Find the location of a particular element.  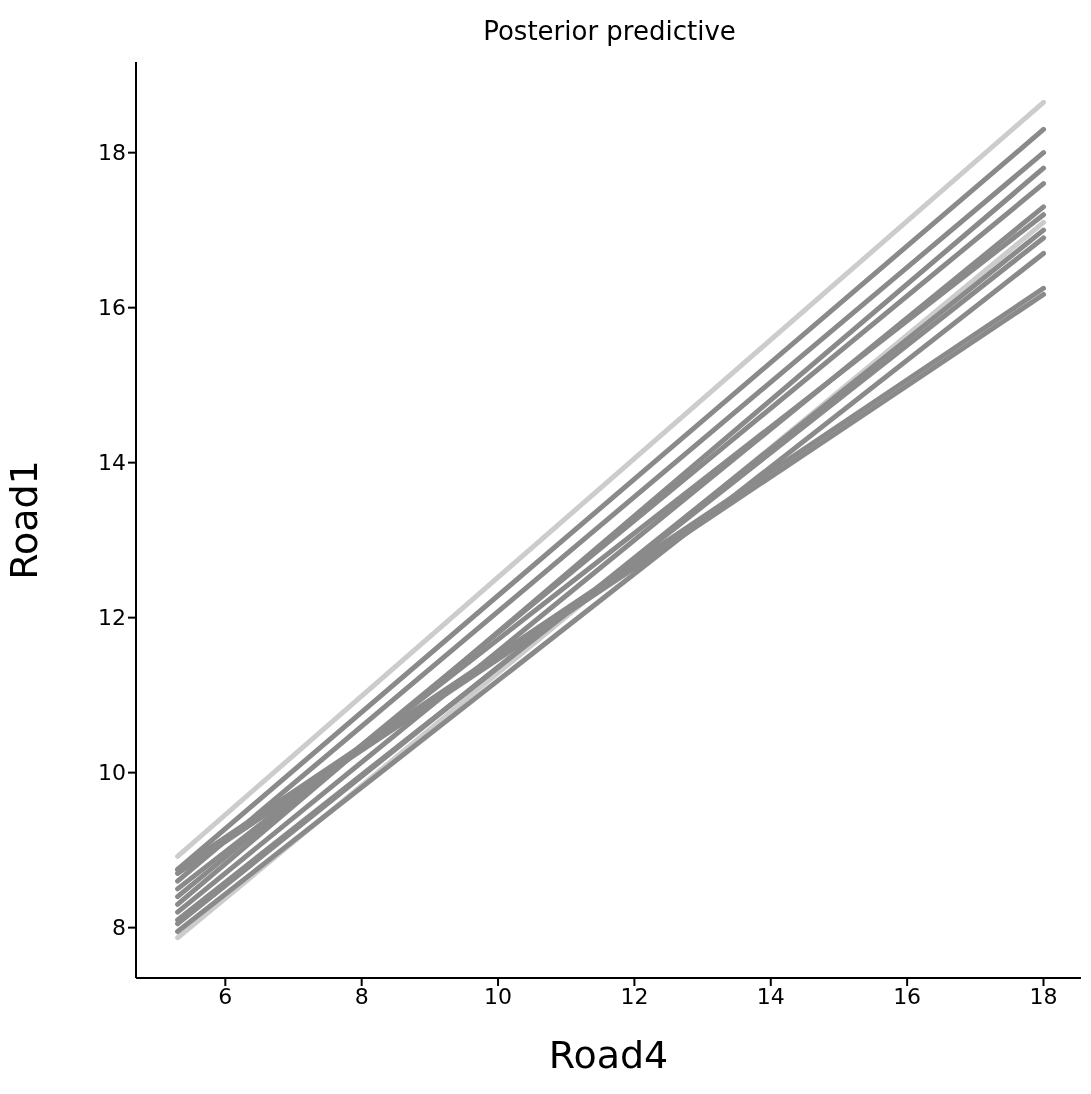

x-tick-label: 8 is located at coordinates (361, 996).